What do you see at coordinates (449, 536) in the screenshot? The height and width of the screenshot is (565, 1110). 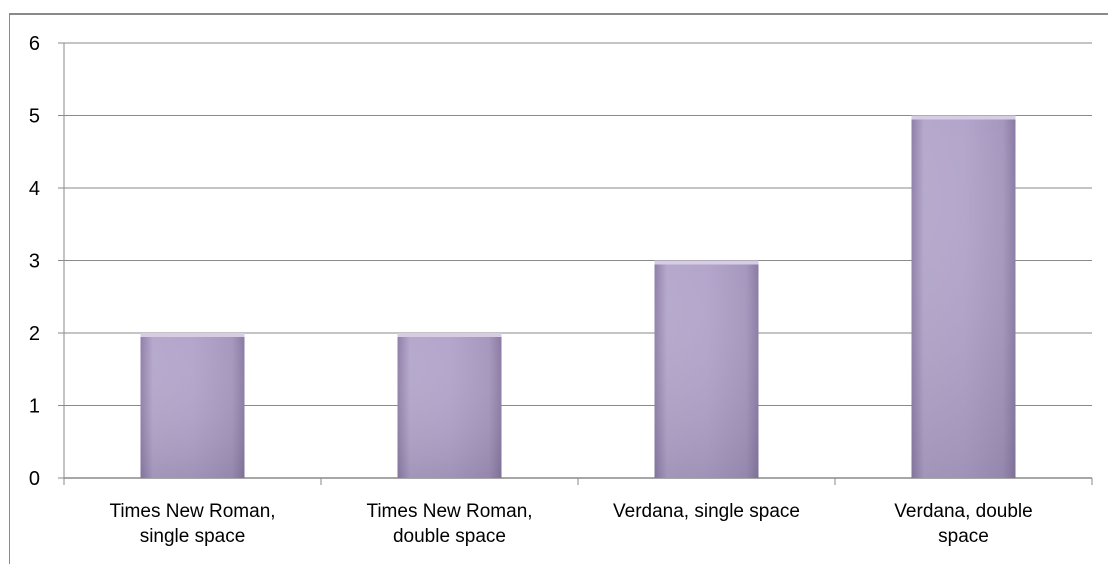 I see `x-category-label: double space` at bounding box center [449, 536].